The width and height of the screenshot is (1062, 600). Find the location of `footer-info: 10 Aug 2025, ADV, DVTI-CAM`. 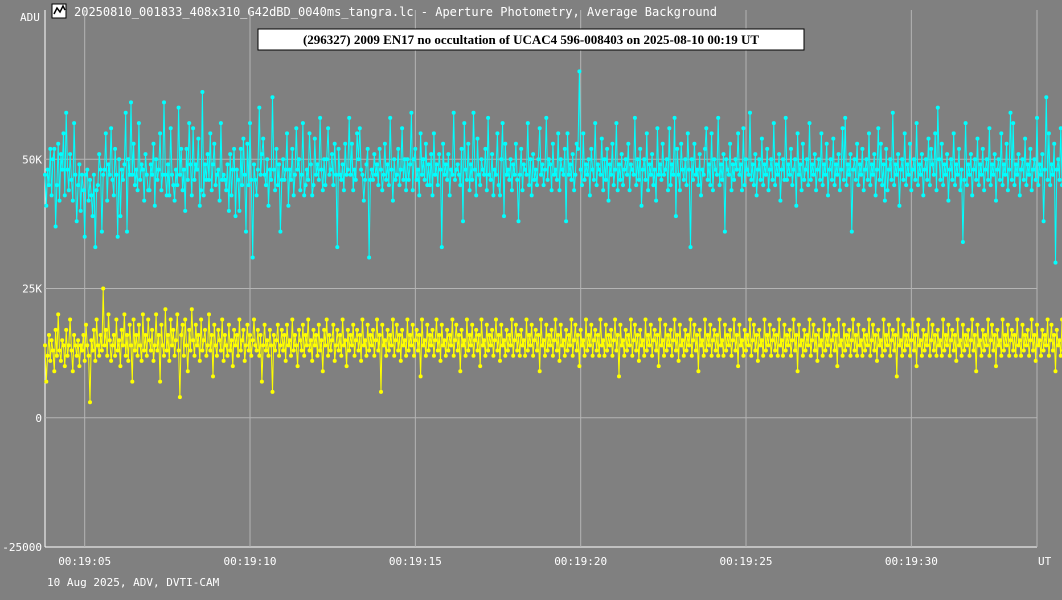

footer-info: 10 Aug 2025, ADV, DVTI-CAM is located at coordinates (133, 582).